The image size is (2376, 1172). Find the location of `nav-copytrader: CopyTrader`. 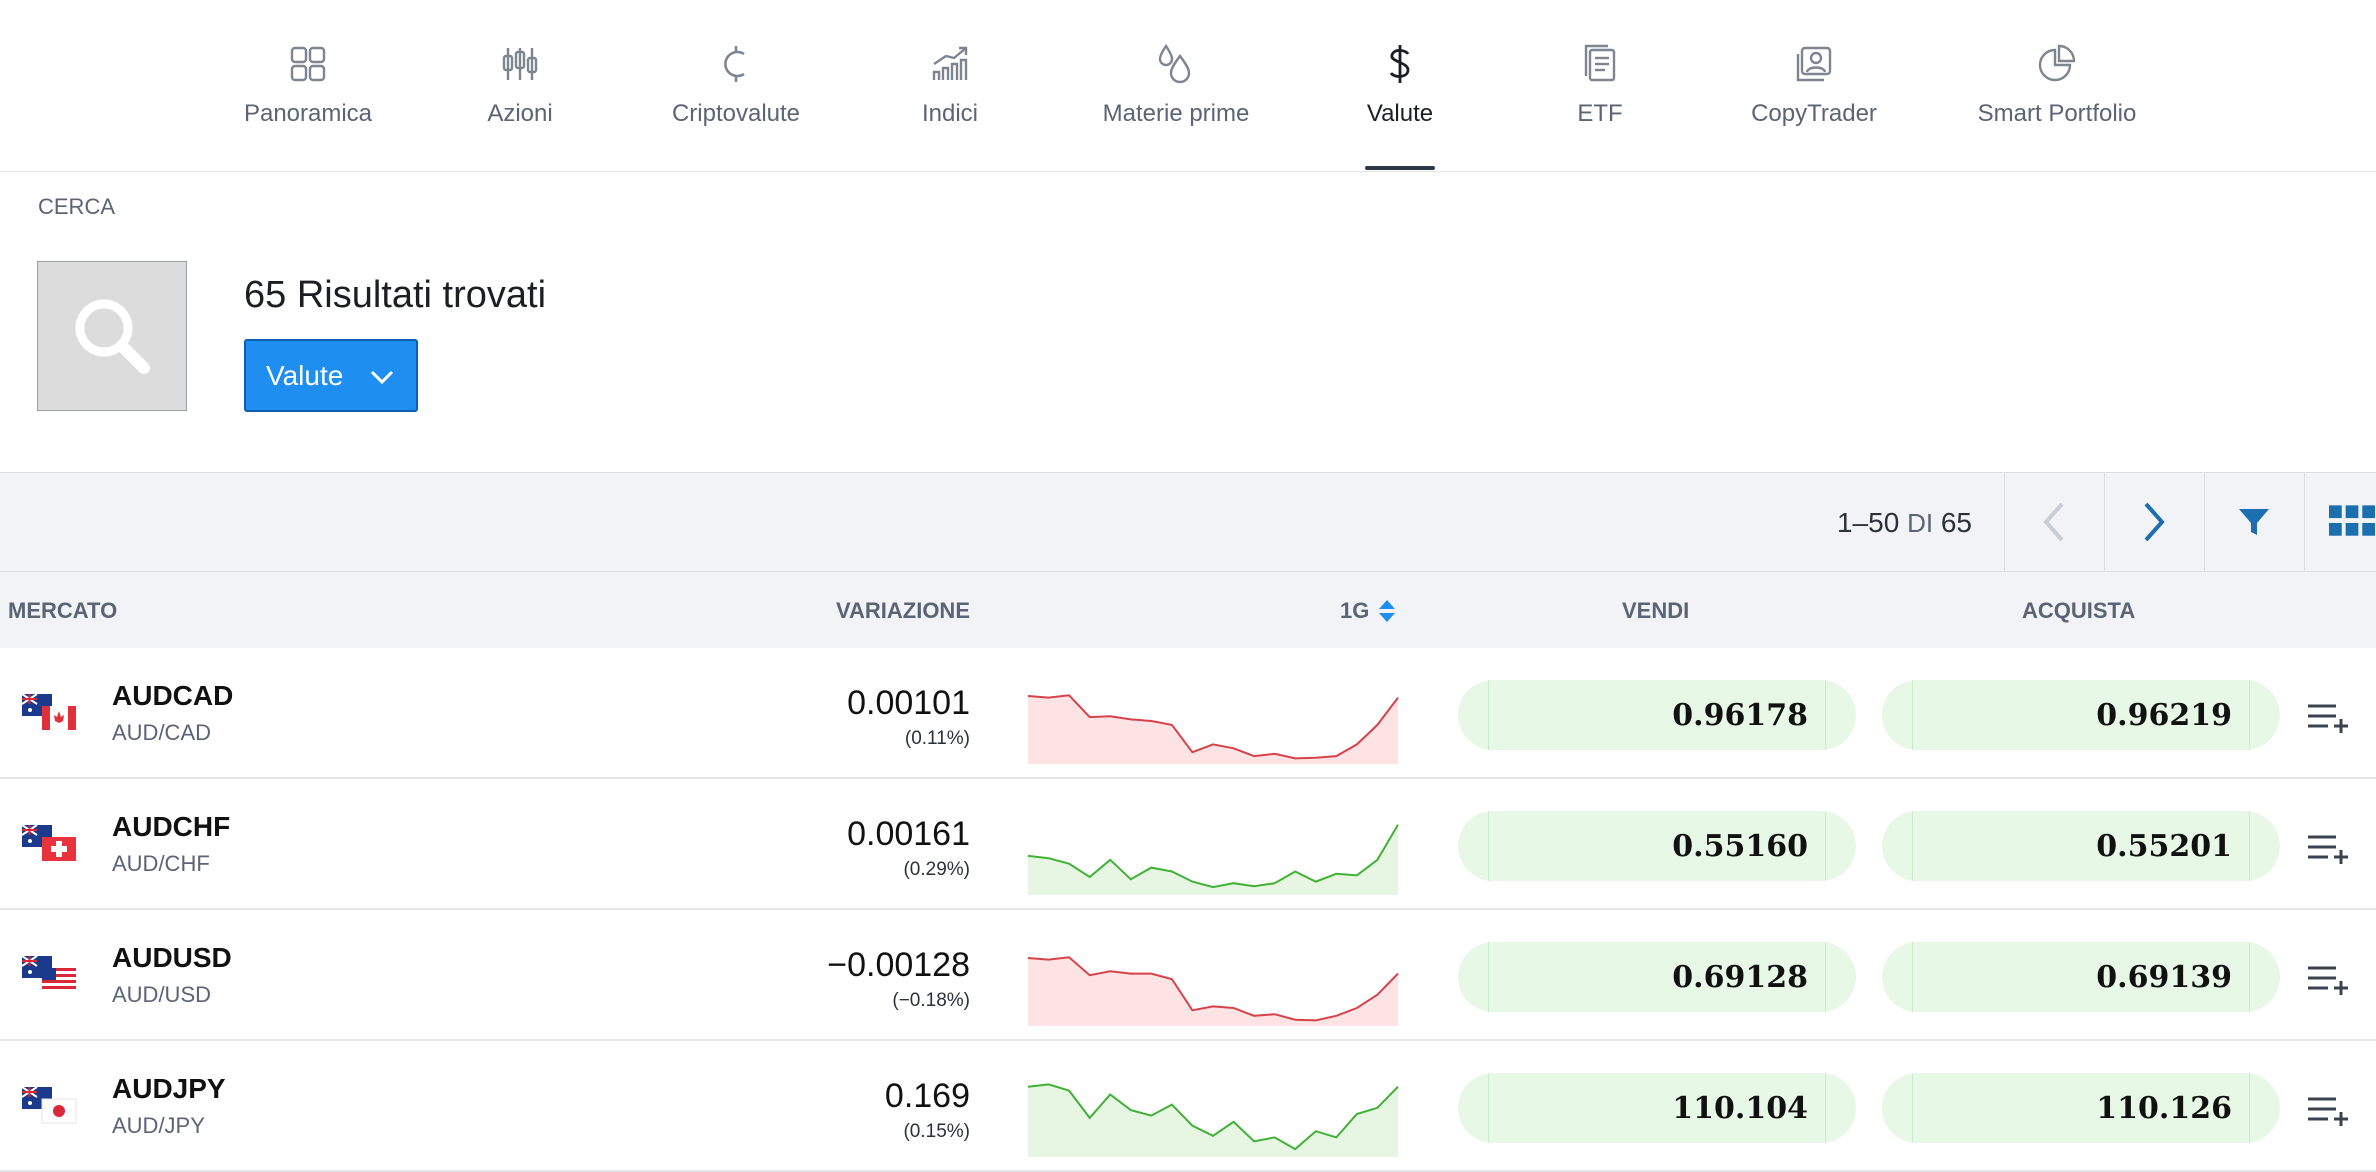

nav-copytrader: CopyTrader is located at coordinates (1814, 86).